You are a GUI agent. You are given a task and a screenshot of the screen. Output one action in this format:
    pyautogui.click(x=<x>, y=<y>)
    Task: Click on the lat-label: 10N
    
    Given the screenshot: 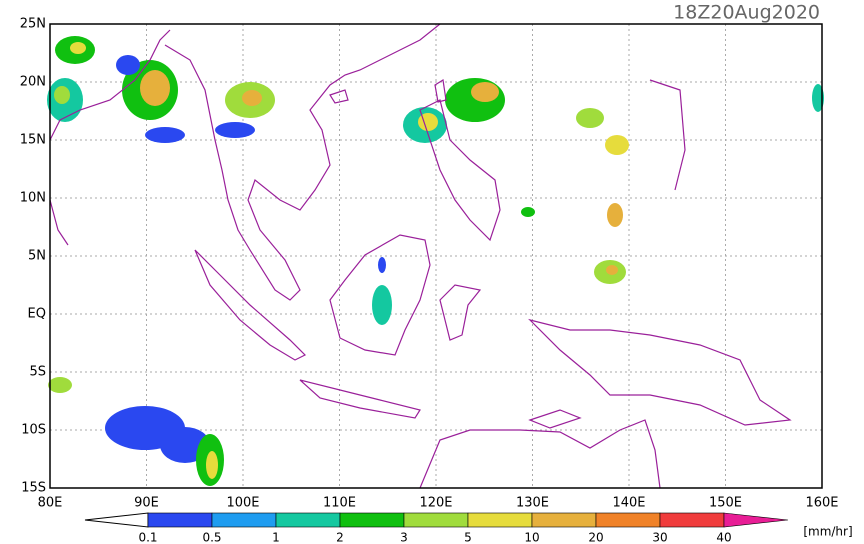 What is the action you would take?
    pyautogui.click(x=33, y=198)
    